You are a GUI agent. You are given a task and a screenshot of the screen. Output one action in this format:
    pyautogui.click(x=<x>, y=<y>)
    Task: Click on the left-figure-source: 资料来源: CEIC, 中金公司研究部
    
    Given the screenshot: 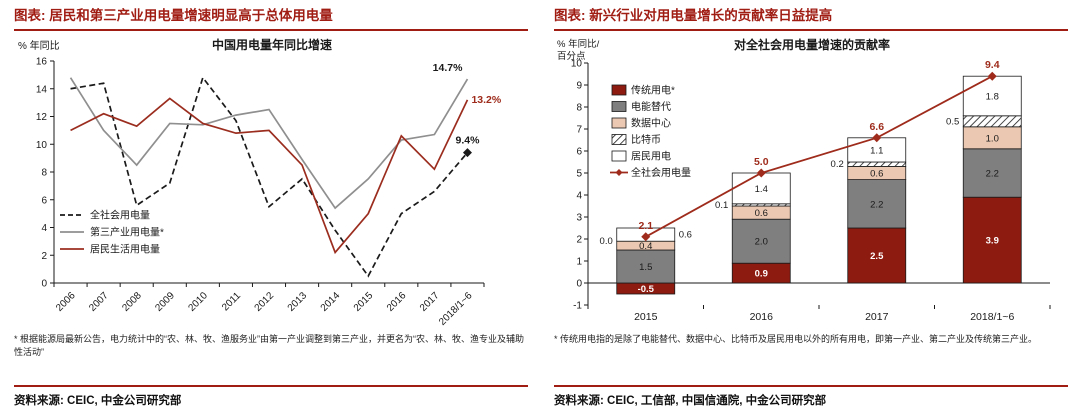 What is the action you would take?
    pyautogui.click(x=271, y=396)
    